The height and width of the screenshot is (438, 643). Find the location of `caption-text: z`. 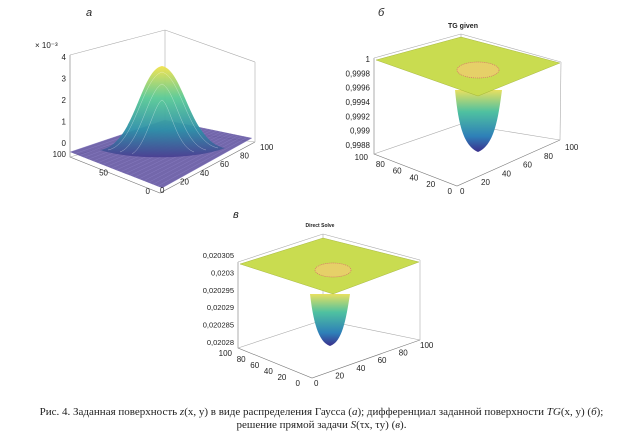

caption-text: z is located at coordinates (182, 412).